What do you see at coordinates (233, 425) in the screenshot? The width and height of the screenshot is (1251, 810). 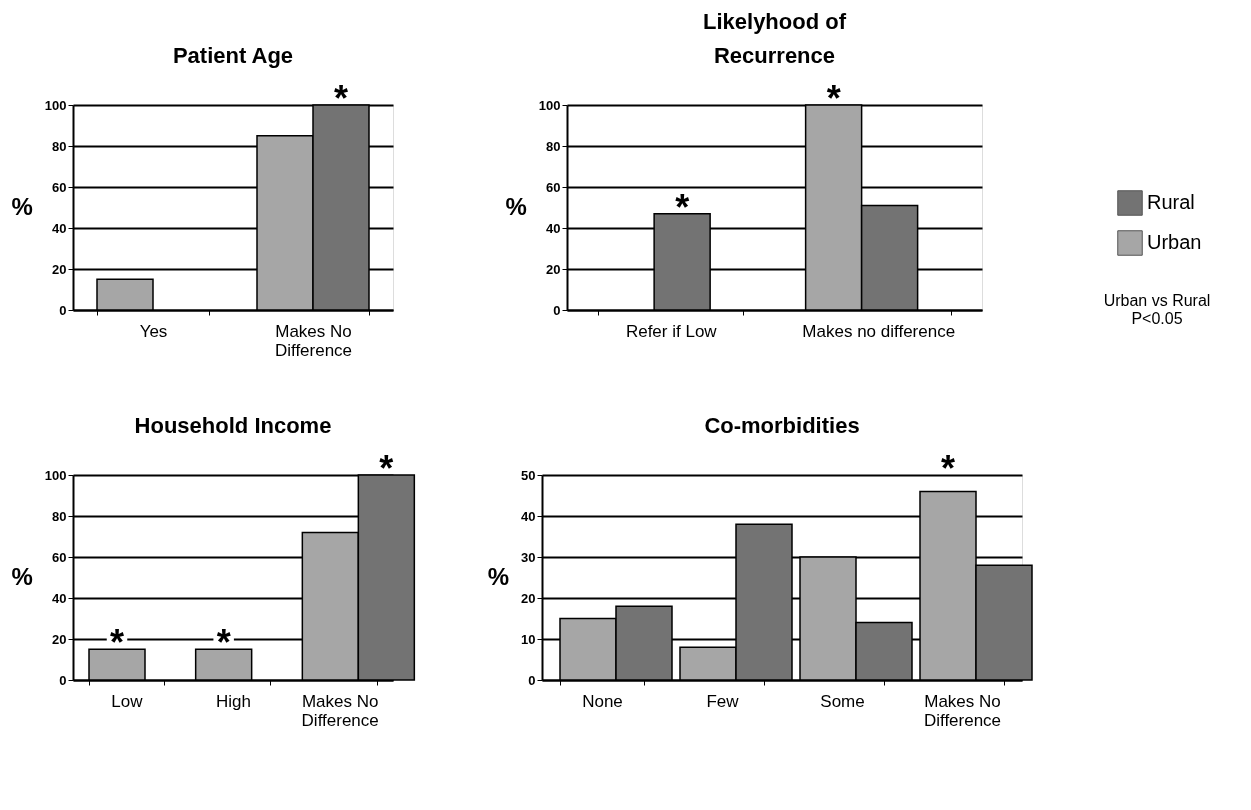 I see `chart-title: Household Income` at bounding box center [233, 425].